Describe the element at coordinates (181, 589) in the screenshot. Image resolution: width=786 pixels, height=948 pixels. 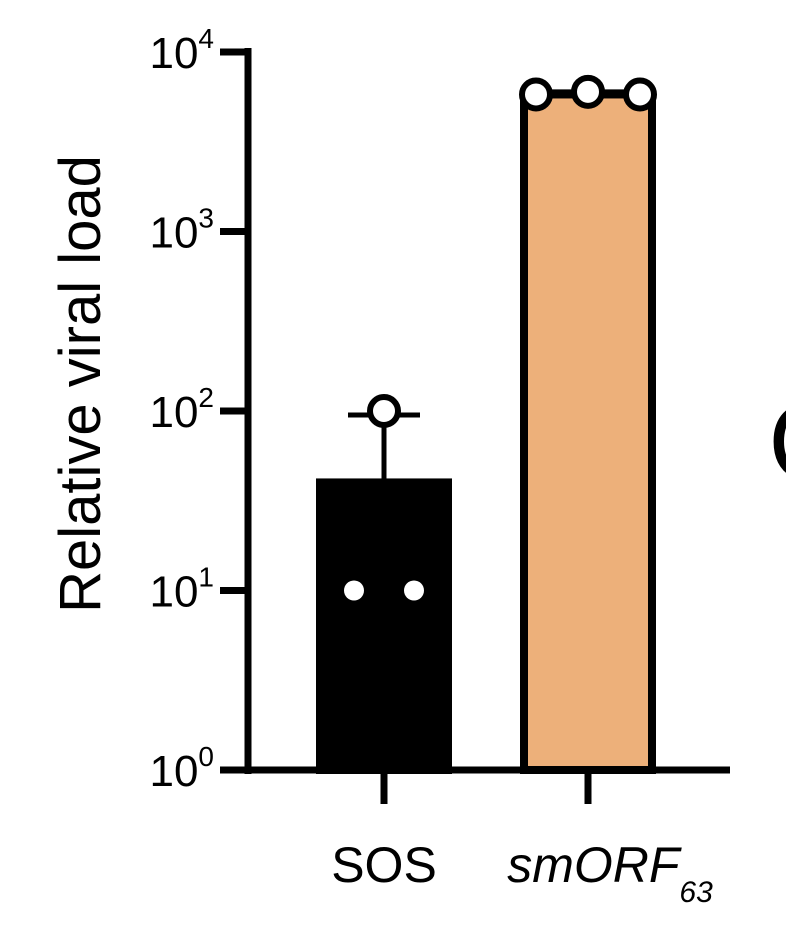
I see `y-tick-label: 10¹` at that location.